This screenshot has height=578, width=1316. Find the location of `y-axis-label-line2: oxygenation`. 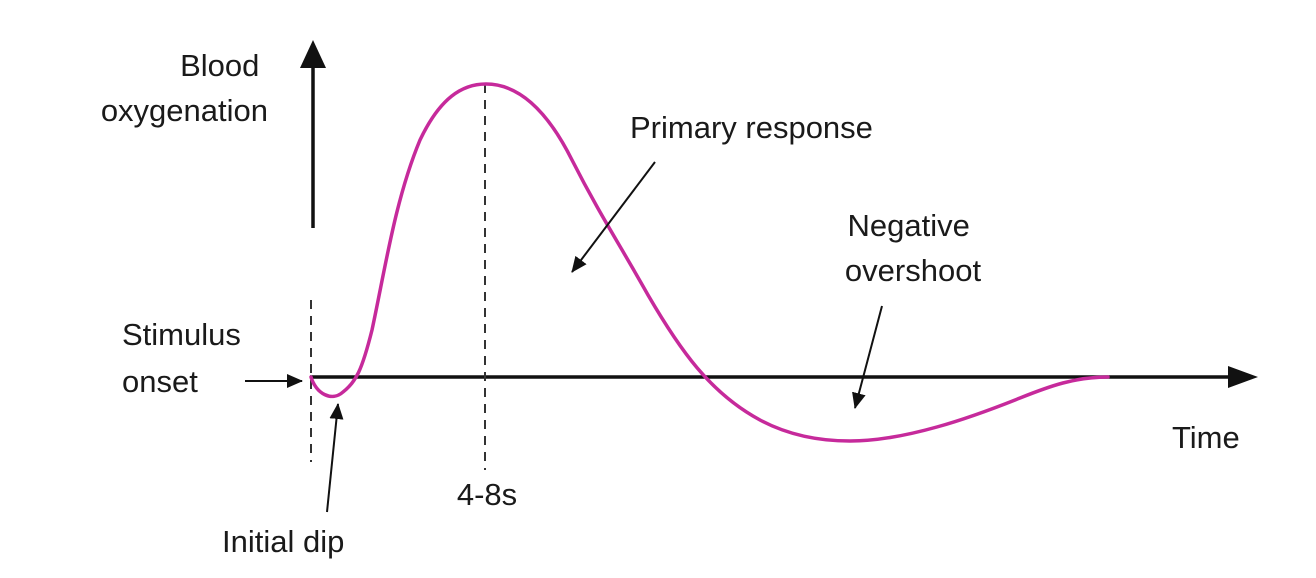

y-axis-label-line2: oxygenation is located at coordinates (184, 110).